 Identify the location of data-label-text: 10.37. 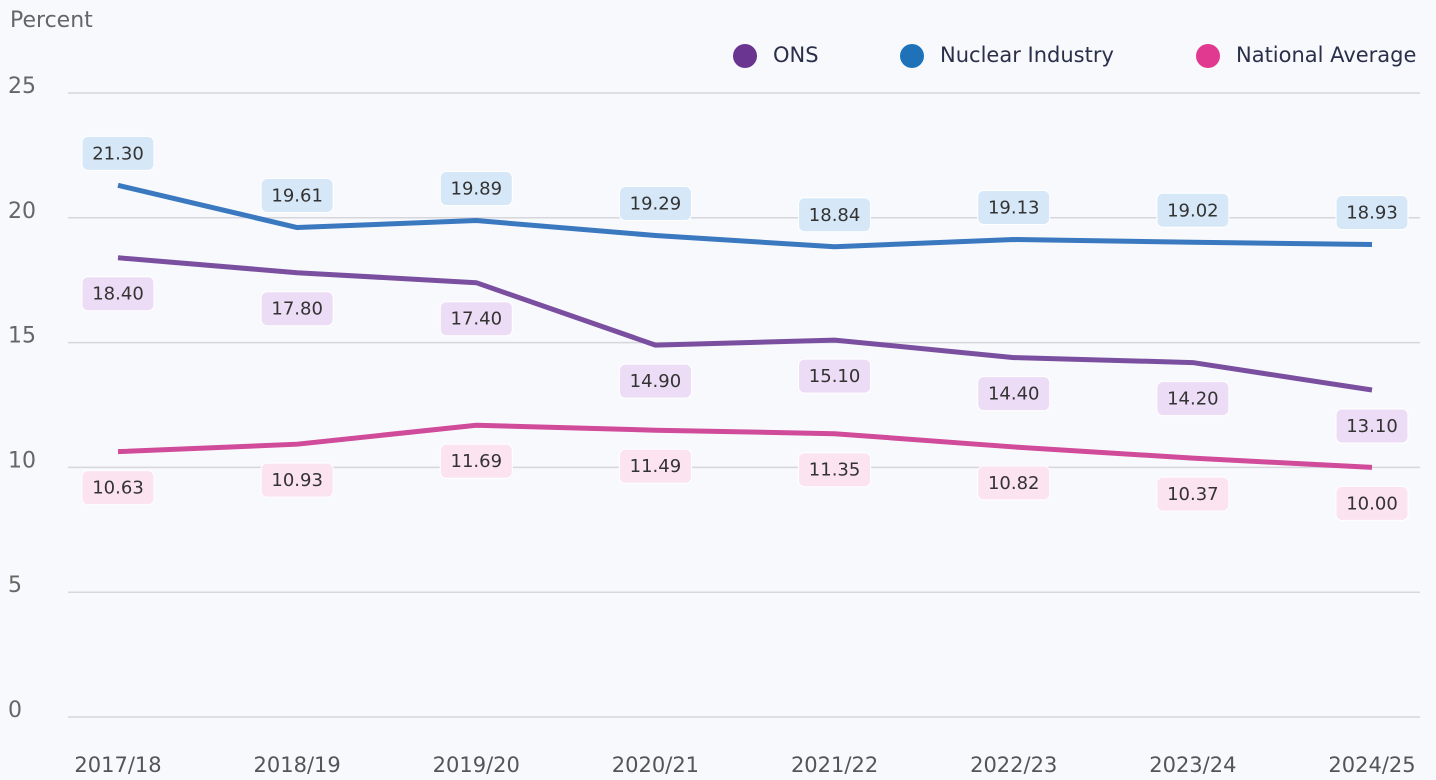
(1193, 494).